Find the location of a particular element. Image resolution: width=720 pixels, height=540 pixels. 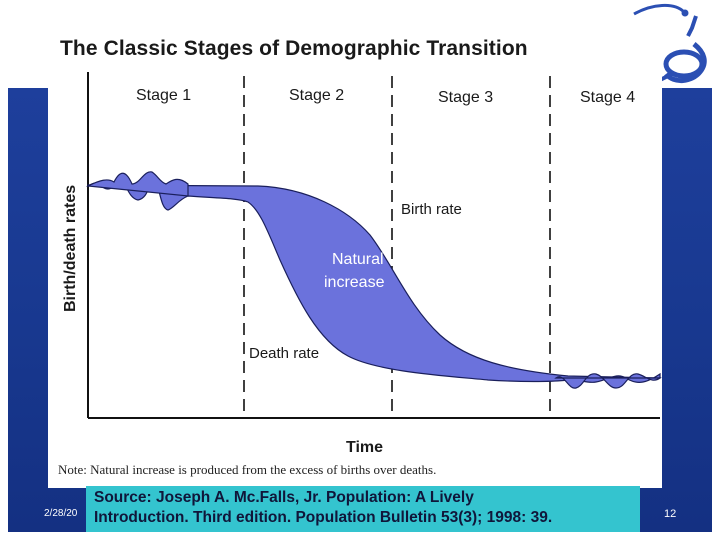

natural-increase-label-line2: increase is located at coordinates (354, 282).